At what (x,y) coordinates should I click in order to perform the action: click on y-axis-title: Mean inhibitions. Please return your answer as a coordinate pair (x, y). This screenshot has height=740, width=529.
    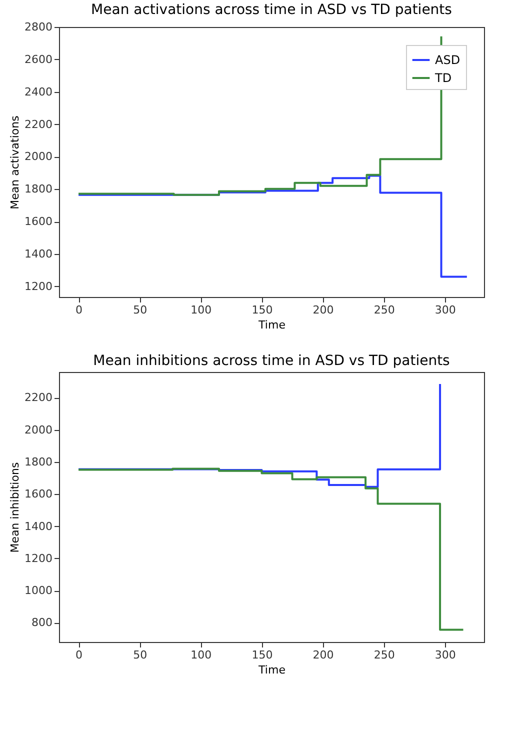
    Looking at the image, I should click on (15, 507).